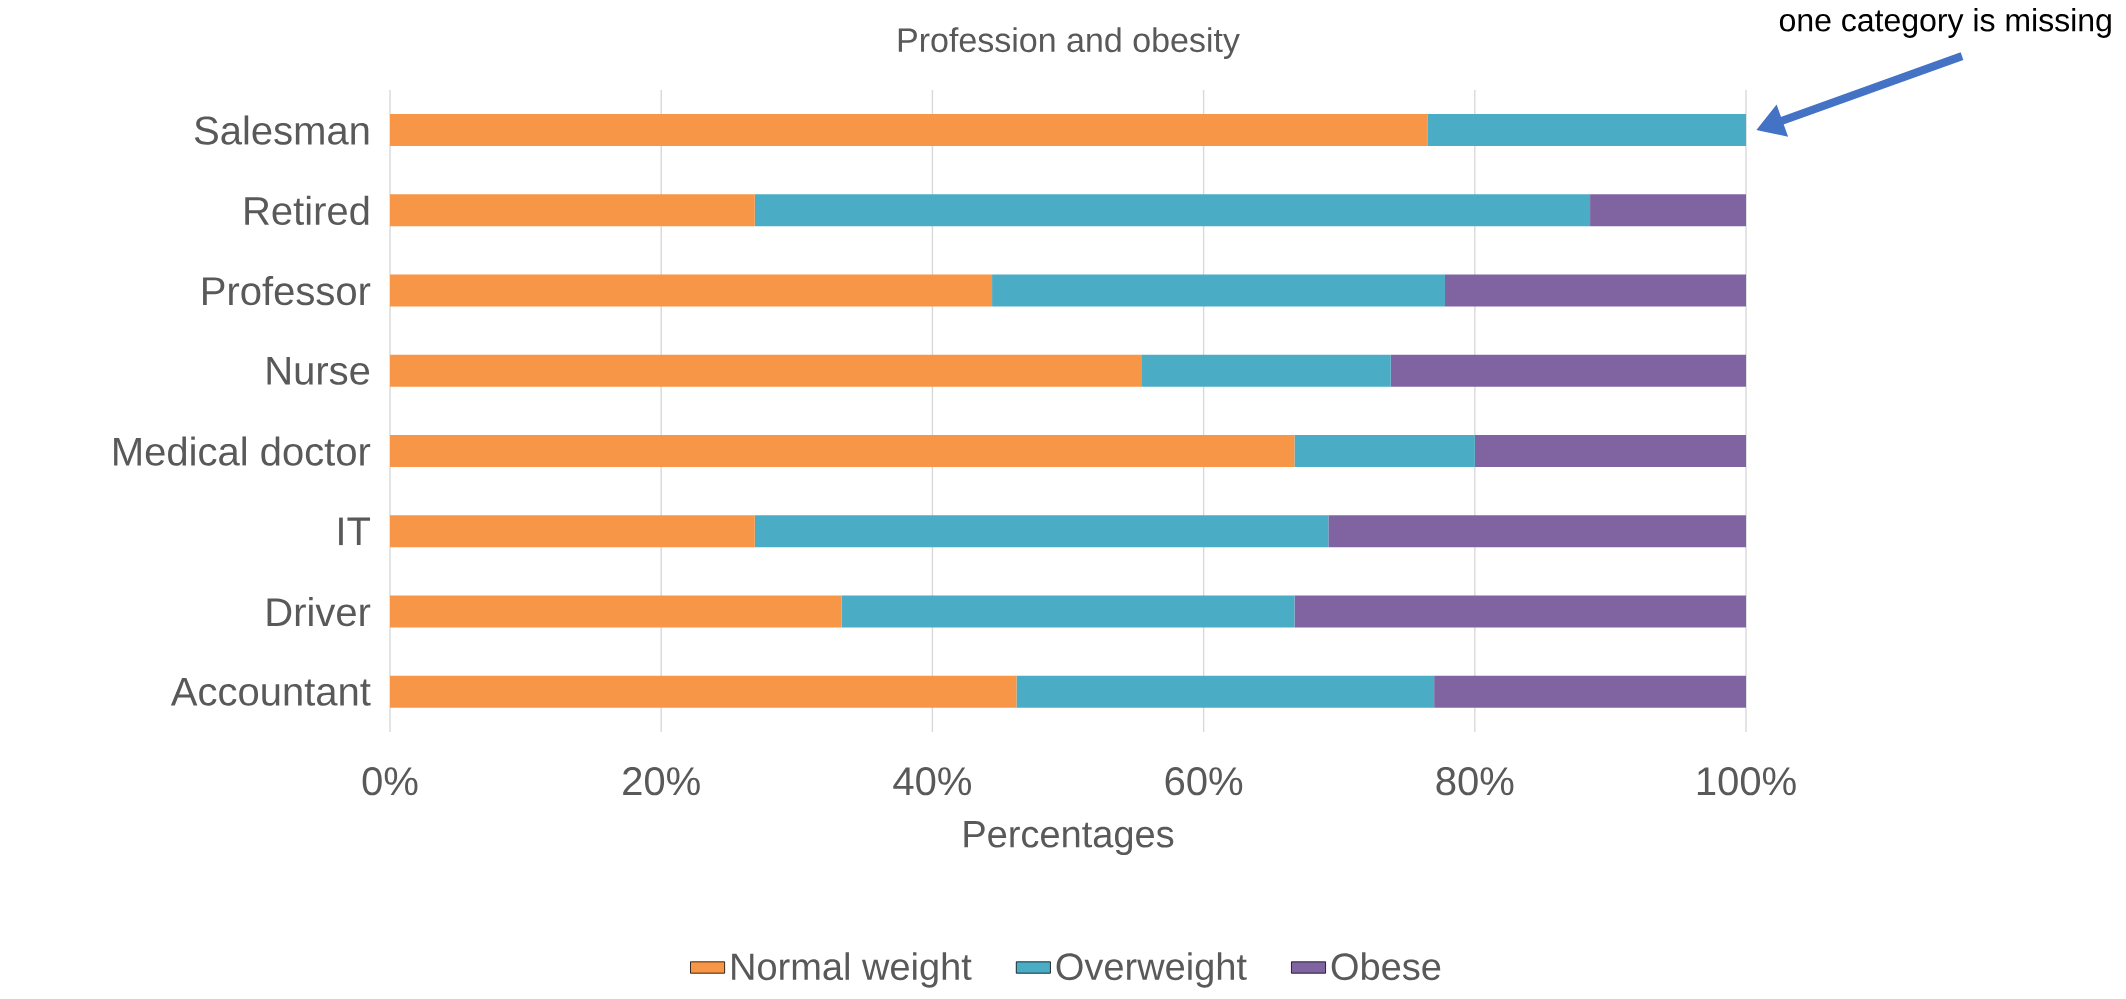 Image resolution: width=2126 pixels, height=999 pixels. I want to click on legend-label: Overweight, so click(1151, 970).